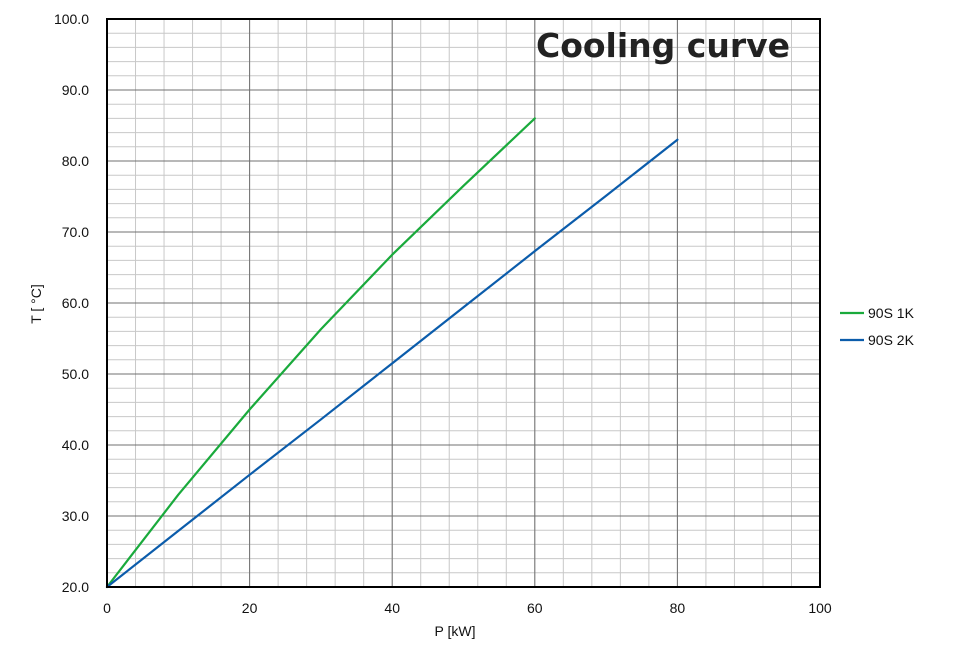 This screenshot has height=653, width=980. What do you see at coordinates (36, 304) in the screenshot?
I see `y-axis-title: T [ °C]` at bounding box center [36, 304].